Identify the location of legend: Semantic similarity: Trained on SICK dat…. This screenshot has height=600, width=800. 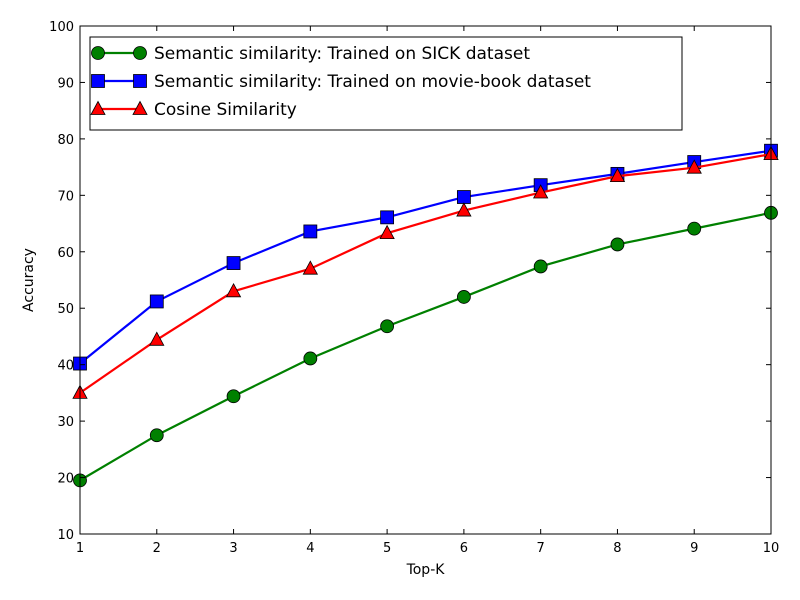
(386, 83).